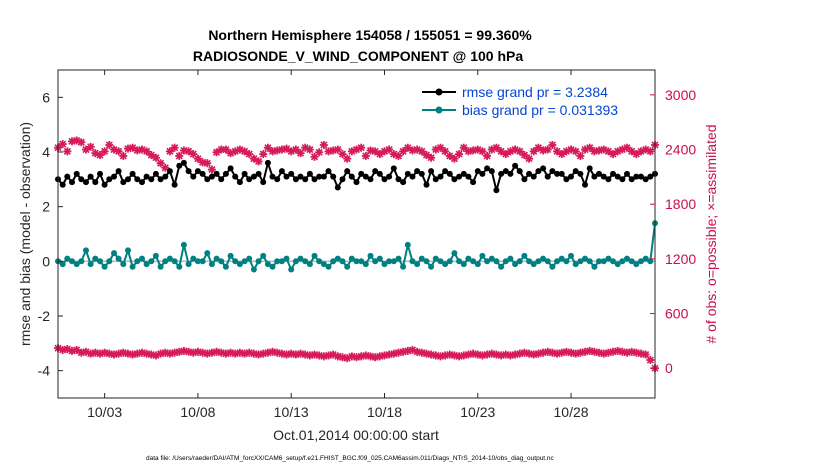 The image size is (830, 470). Describe the element at coordinates (711, 233) in the screenshot. I see `y-axis-right-label: # of obs: o=possible; ×=assimilated` at that location.